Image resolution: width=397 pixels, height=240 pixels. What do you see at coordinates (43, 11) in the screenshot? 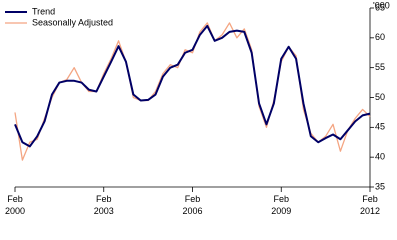
I see `legend-label: Trend` at bounding box center [43, 11].